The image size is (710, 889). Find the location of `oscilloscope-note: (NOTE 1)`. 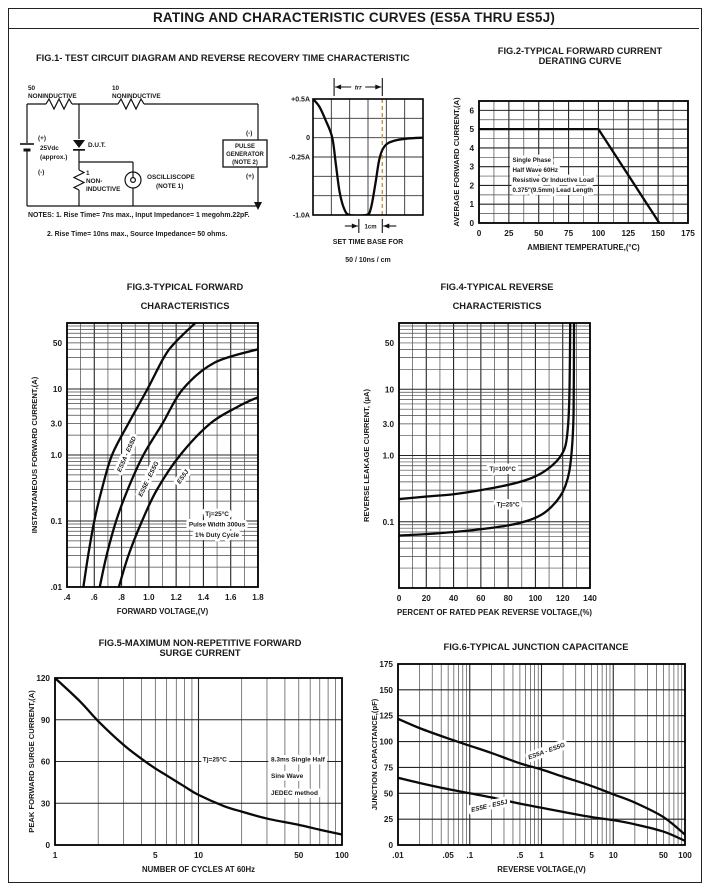

oscilloscope-note: (NOTE 1) is located at coordinates (169, 186).